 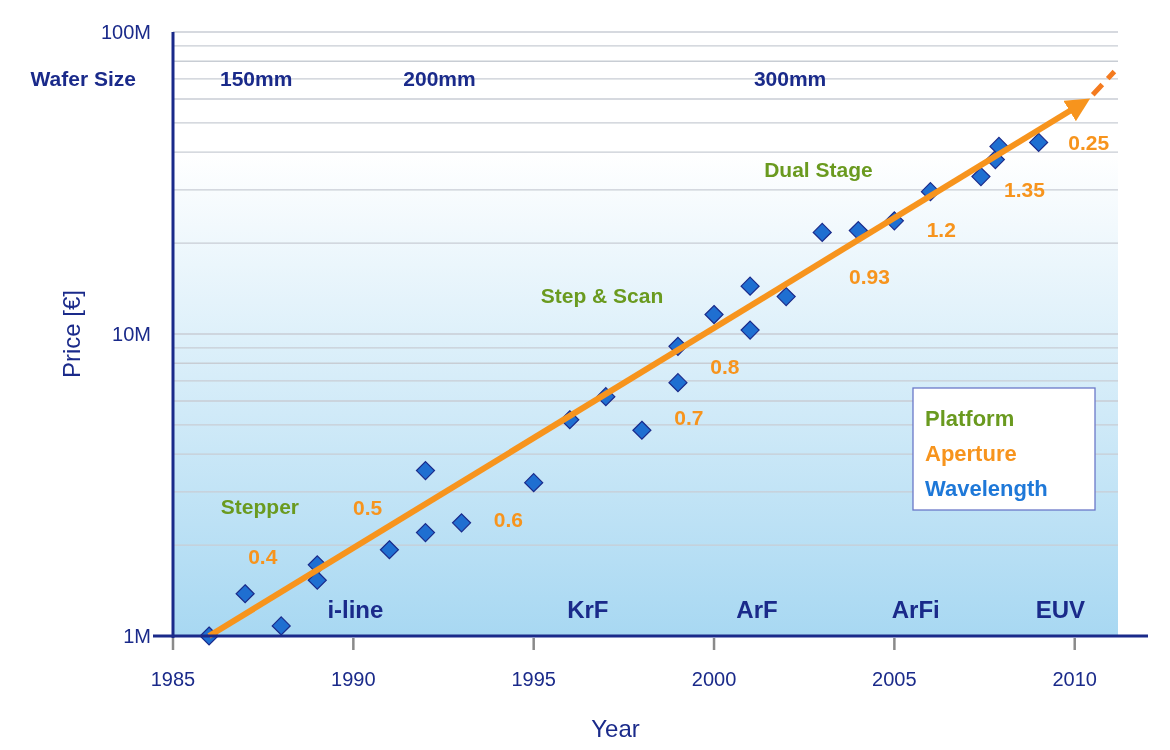 I want to click on annotation: 200mm, so click(x=439, y=79).